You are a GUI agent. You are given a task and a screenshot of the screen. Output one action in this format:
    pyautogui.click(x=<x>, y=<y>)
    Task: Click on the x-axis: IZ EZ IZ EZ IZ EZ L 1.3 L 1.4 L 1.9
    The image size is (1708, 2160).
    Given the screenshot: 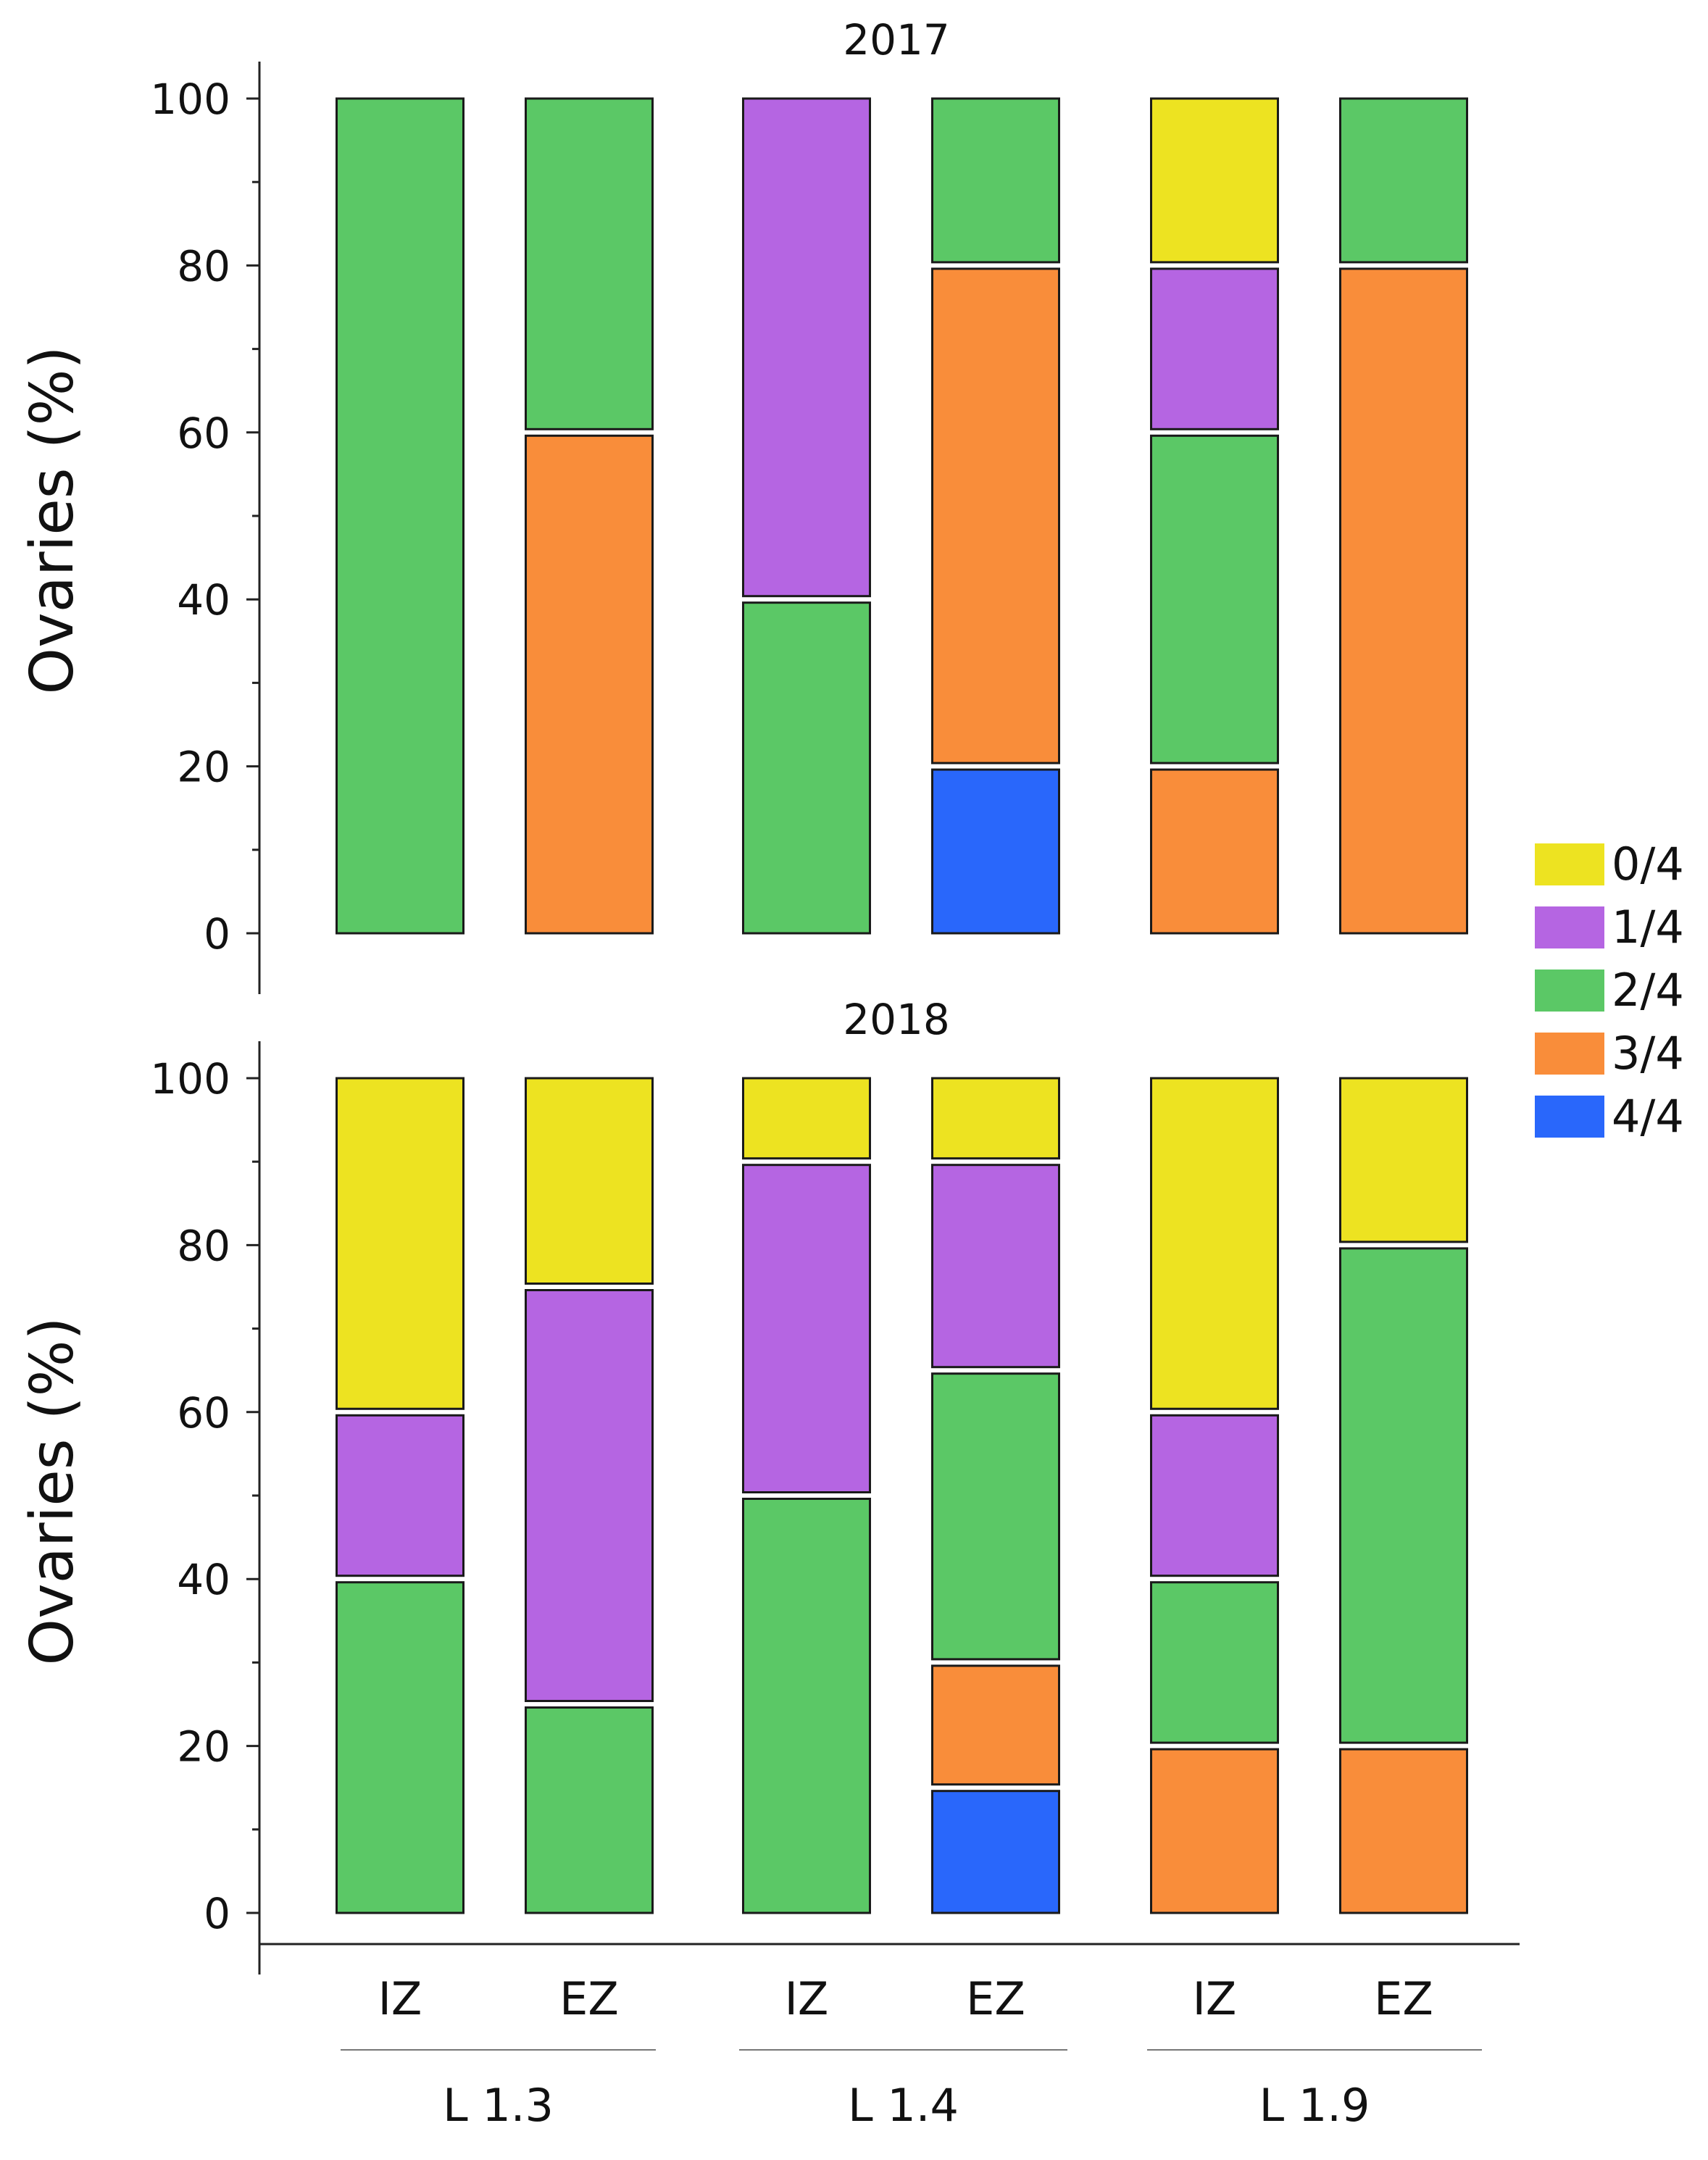 What is the action you would take?
    pyautogui.click(x=889, y=2037)
    